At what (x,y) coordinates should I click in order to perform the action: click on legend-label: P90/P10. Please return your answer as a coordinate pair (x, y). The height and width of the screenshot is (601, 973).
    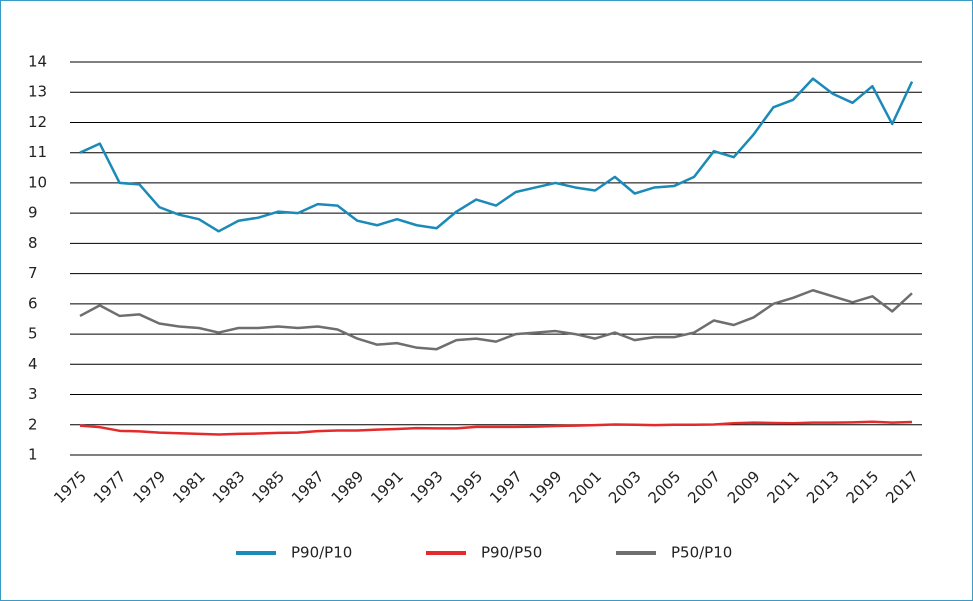
    Looking at the image, I should click on (321, 553).